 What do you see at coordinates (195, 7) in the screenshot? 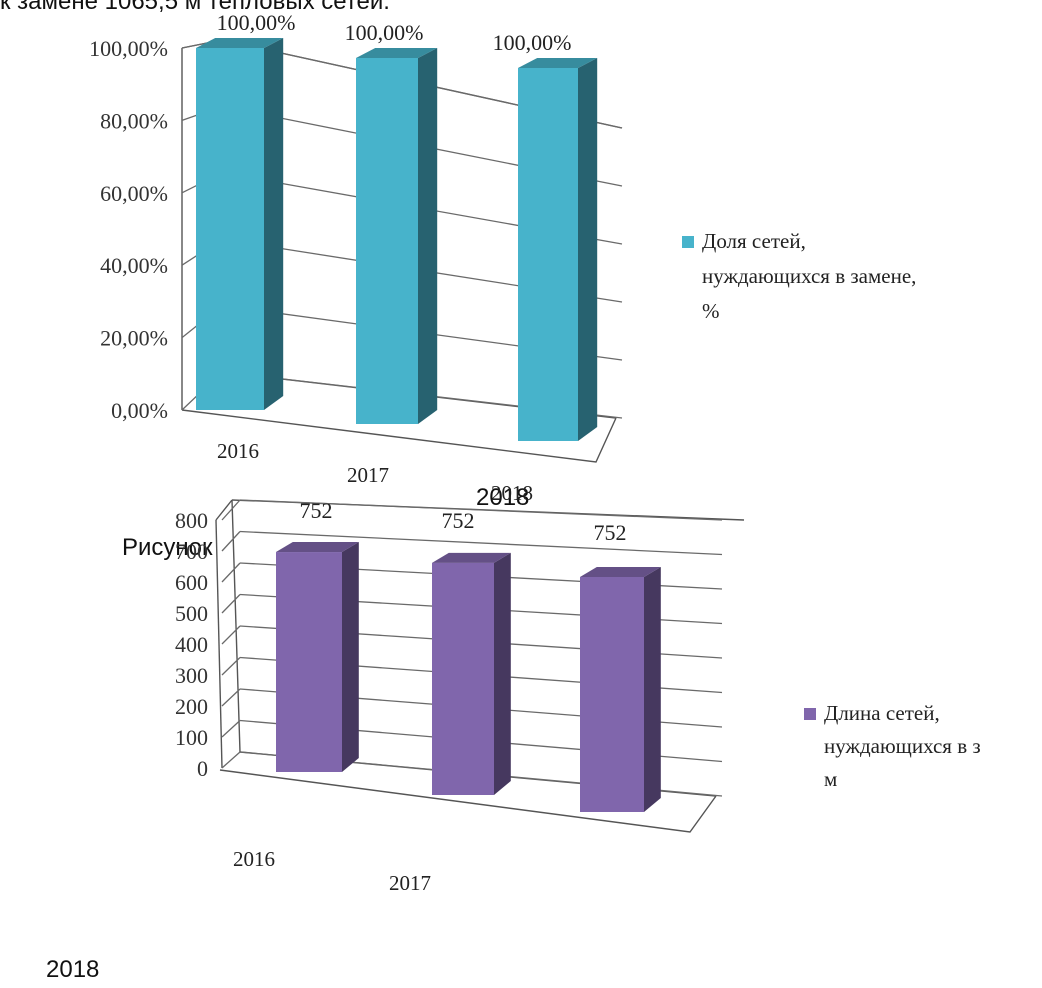
I see `document-top-text: к замене 1065,5 м тепловых сетей.` at bounding box center [195, 7].